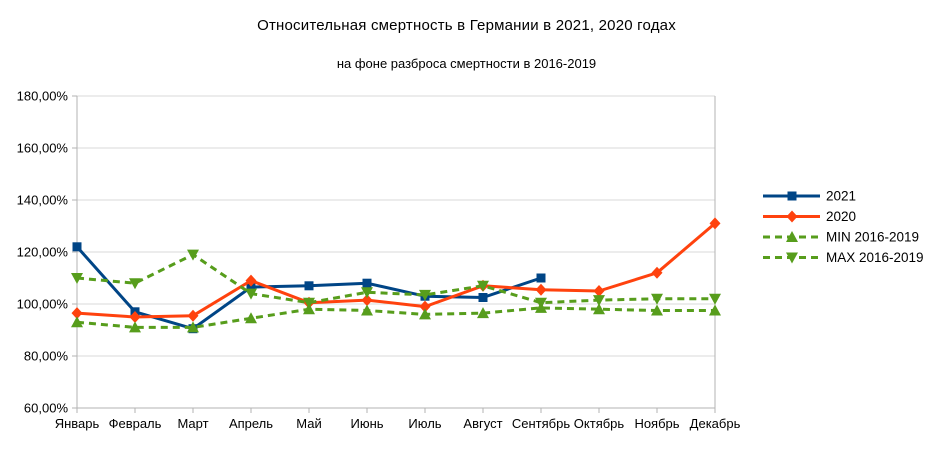 Image resolution: width=933 pixels, height=449 pixels. I want to click on legend-label: 2021, so click(841, 196).